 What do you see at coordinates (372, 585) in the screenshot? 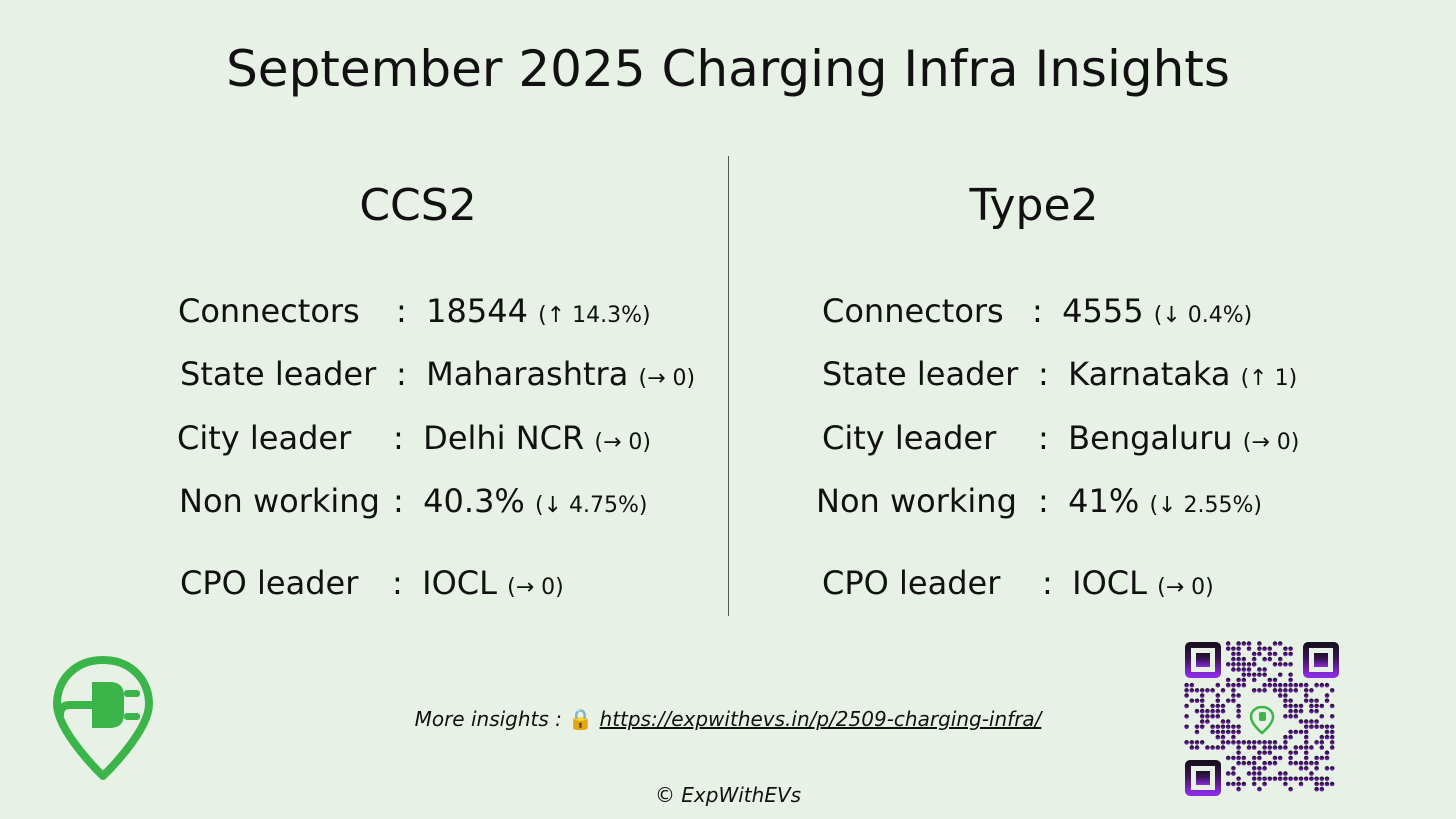
I see `ccs2-row-cpo-leader: CPO leader: IOCL (→ 0)` at bounding box center [372, 585].